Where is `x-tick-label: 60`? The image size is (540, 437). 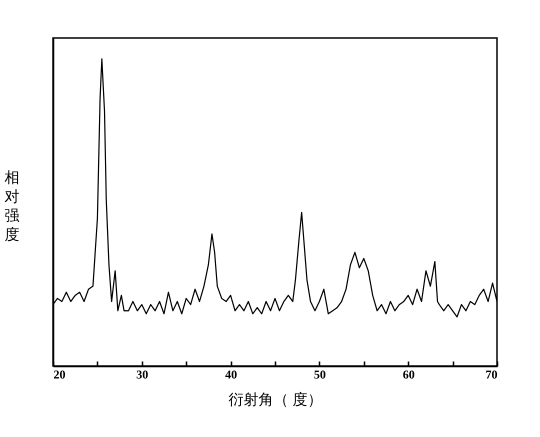 x-tick-label: 60 is located at coordinates (408, 375).